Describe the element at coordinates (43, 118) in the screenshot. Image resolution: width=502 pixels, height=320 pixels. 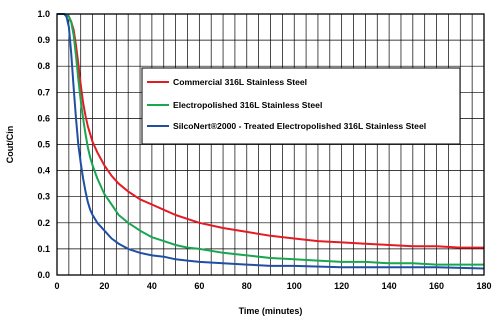
I see `y-tick-label: 0.6` at that location.